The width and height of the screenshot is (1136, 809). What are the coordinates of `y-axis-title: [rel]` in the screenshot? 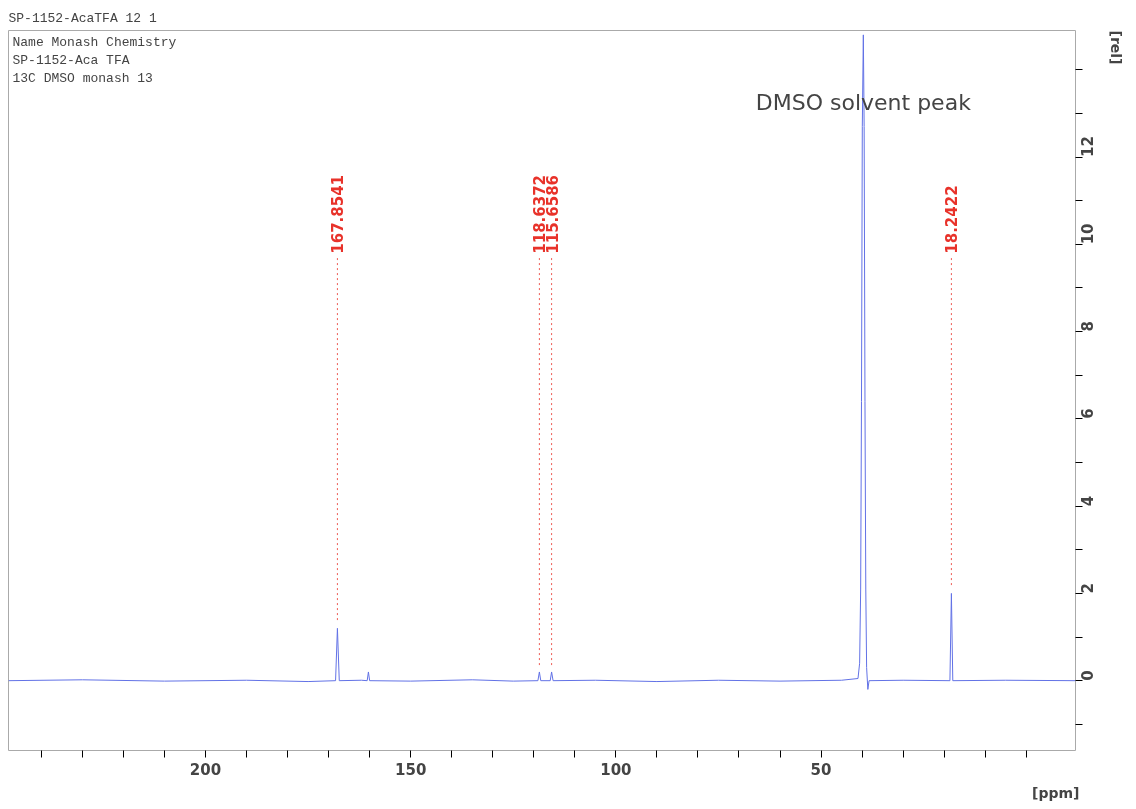 It's located at (1115, 47).